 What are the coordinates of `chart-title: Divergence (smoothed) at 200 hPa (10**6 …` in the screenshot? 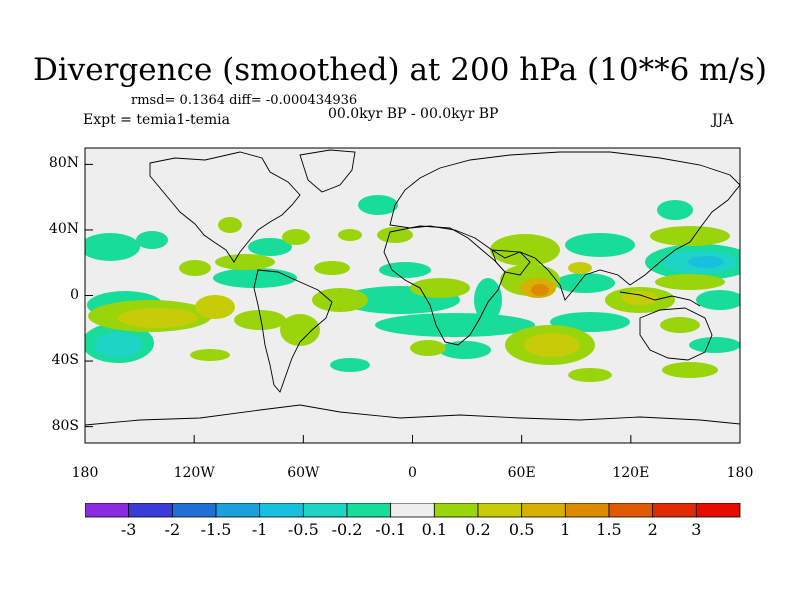 It's located at (400, 70).